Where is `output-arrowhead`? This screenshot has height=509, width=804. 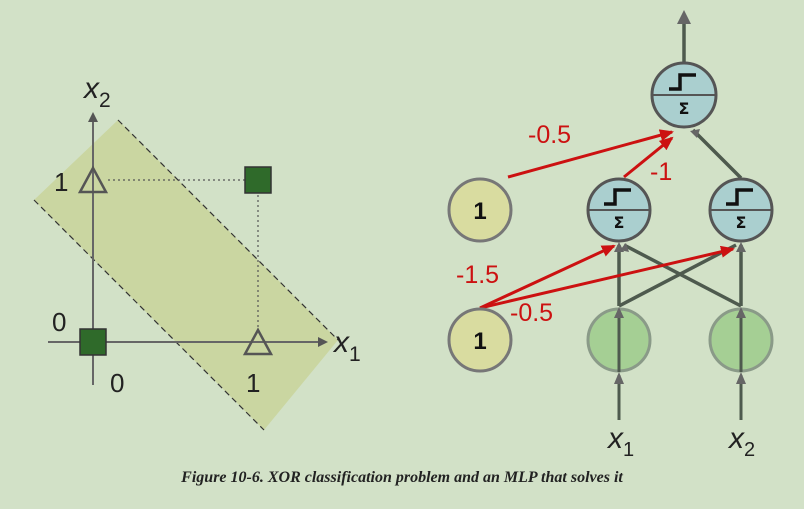
output-arrowhead is located at coordinates (684, 17).